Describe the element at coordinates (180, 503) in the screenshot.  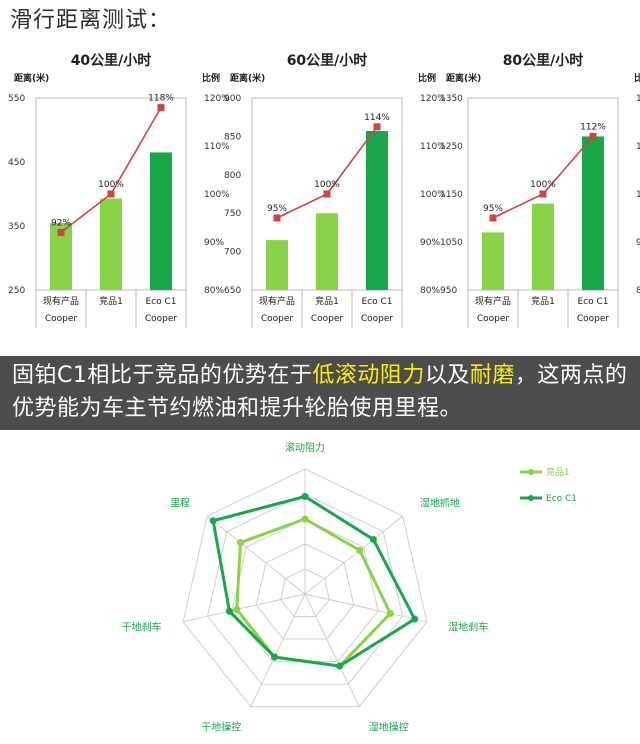
I see `radar-axis-label: 里程` at that location.